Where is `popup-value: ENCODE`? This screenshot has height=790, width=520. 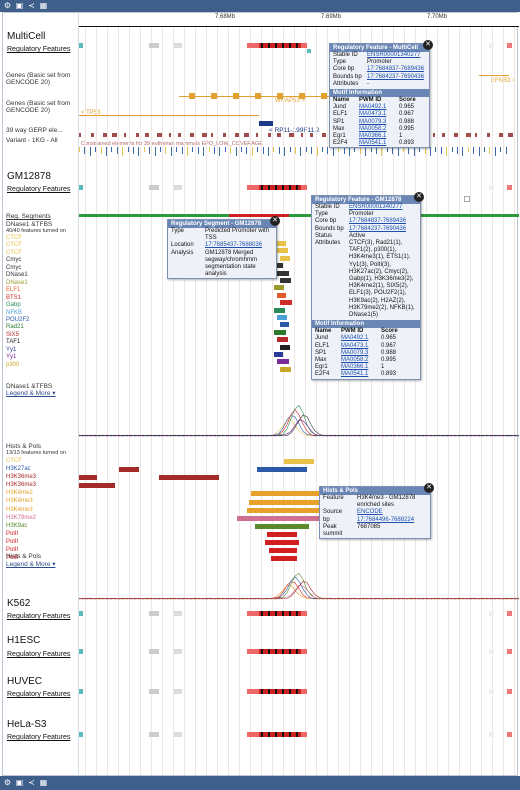
popup-value: ENCODE is located at coordinates (370, 512).